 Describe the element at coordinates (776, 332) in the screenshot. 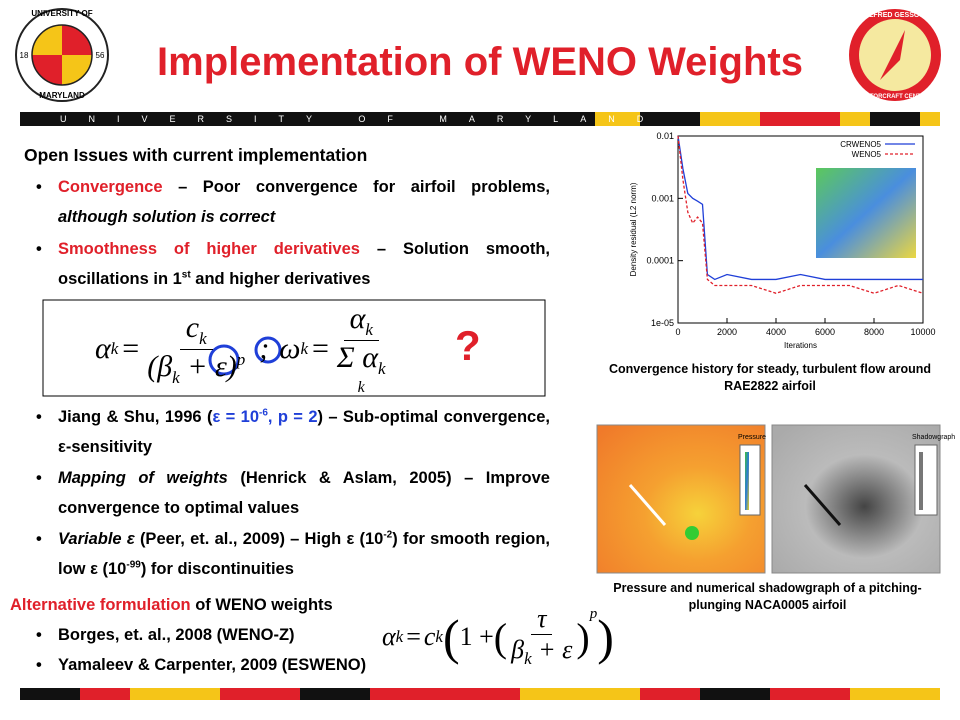

I see `x-tick-label: 4000` at that location.